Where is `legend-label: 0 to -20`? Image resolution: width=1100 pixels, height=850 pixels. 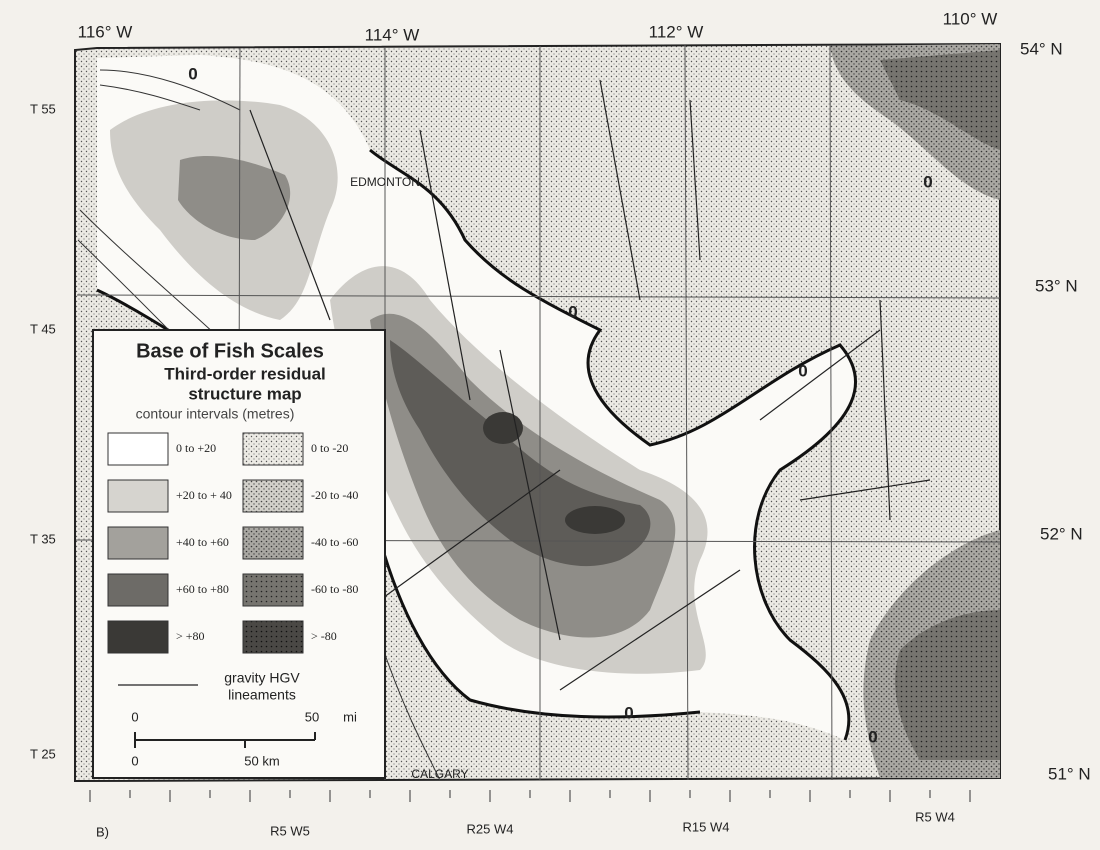 legend-label: 0 to -20 is located at coordinates (329, 448).